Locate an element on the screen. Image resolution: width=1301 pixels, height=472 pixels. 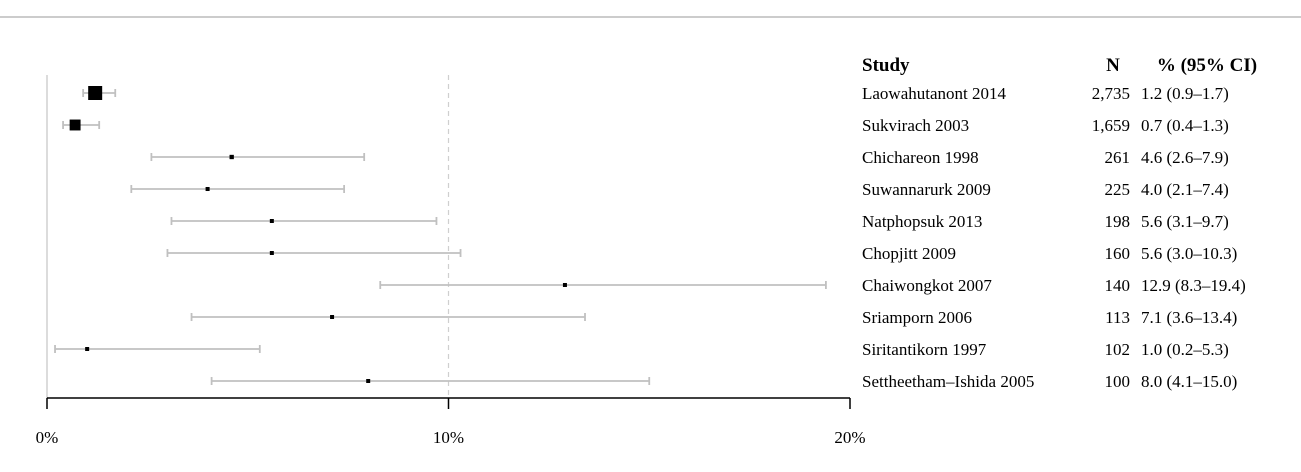
study-name: Settheetham–Ishida 2005 is located at coordinates (948, 381).